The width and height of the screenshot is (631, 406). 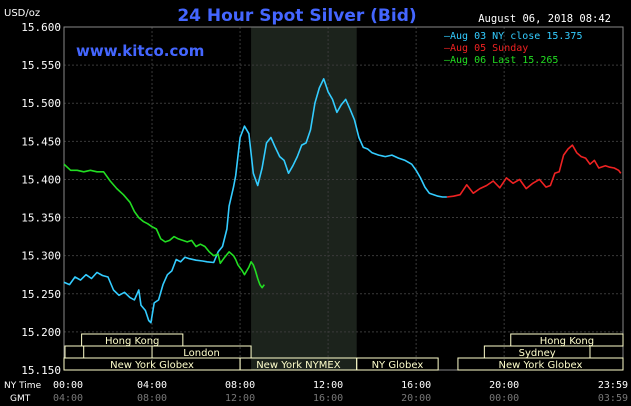 What do you see at coordinates (152, 398) in the screenshot?
I see `x-tick-label-gmt: 08:00` at bounding box center [152, 398].